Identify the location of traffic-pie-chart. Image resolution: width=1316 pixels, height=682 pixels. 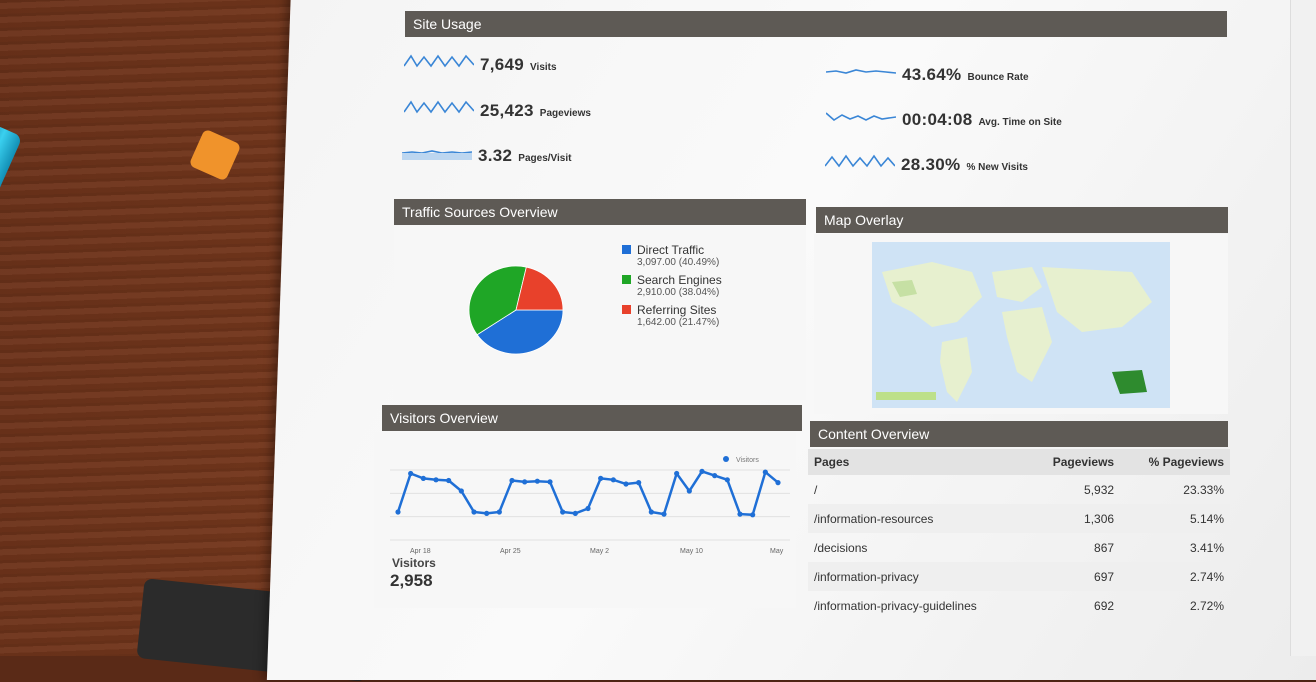
(516, 310).